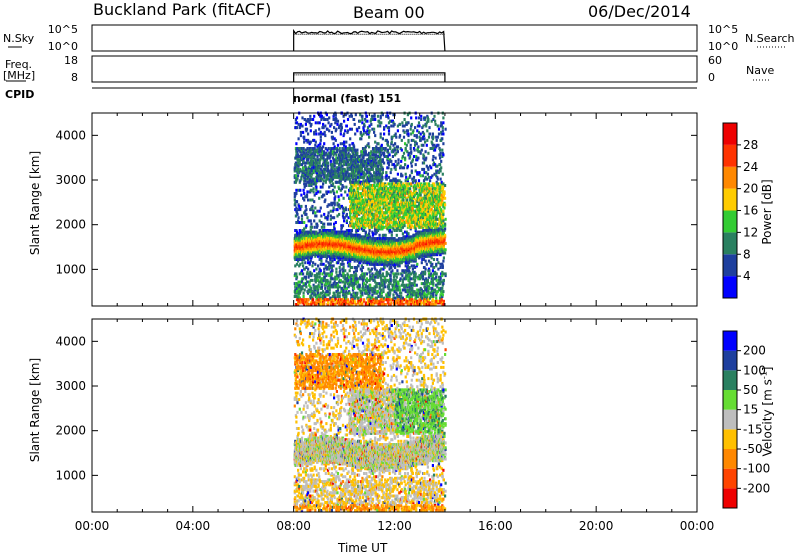 This screenshot has height=555, width=800. What do you see at coordinates (747, 254) in the screenshot?
I see `power-colorbar-tick-label: 8` at bounding box center [747, 254].